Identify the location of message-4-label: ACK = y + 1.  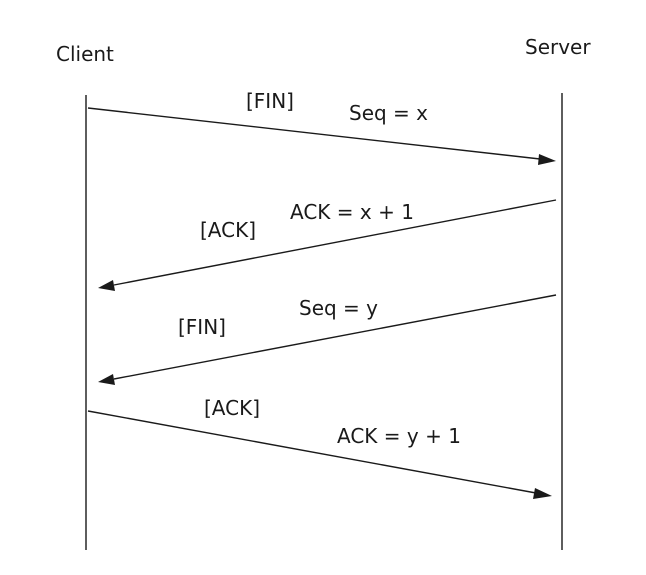
(399, 436).